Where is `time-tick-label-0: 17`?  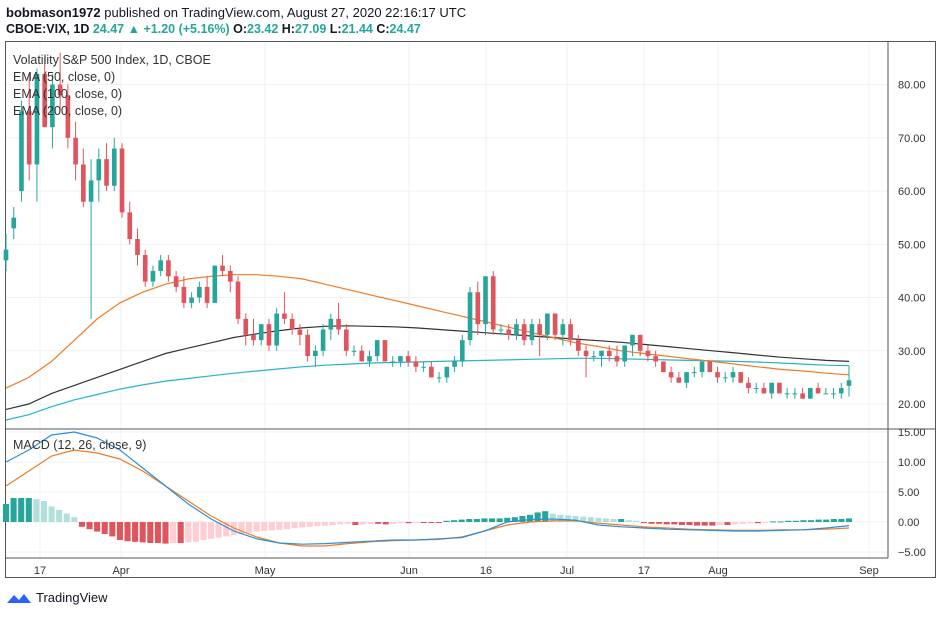
time-tick-label-0: 17 is located at coordinates (40, 571).